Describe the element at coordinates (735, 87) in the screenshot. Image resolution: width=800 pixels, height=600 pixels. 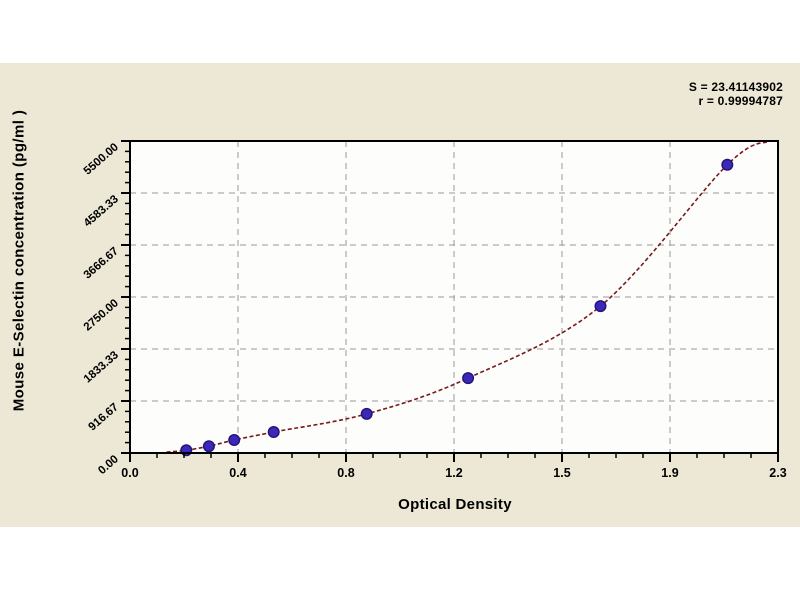
I see `stat-standard-error: S = 23.41143902` at that location.